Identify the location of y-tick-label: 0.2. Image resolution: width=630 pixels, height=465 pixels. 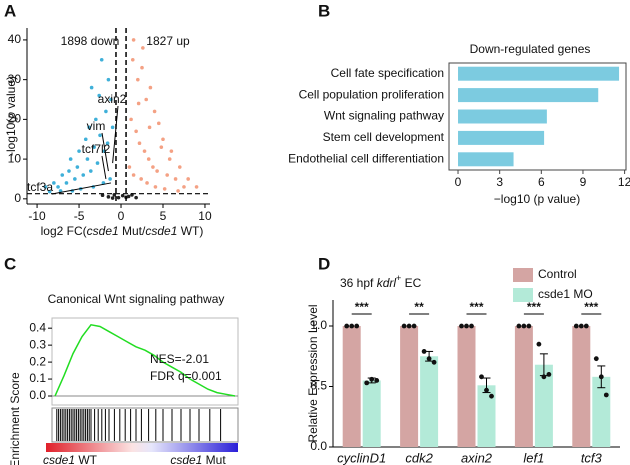
(37, 361).